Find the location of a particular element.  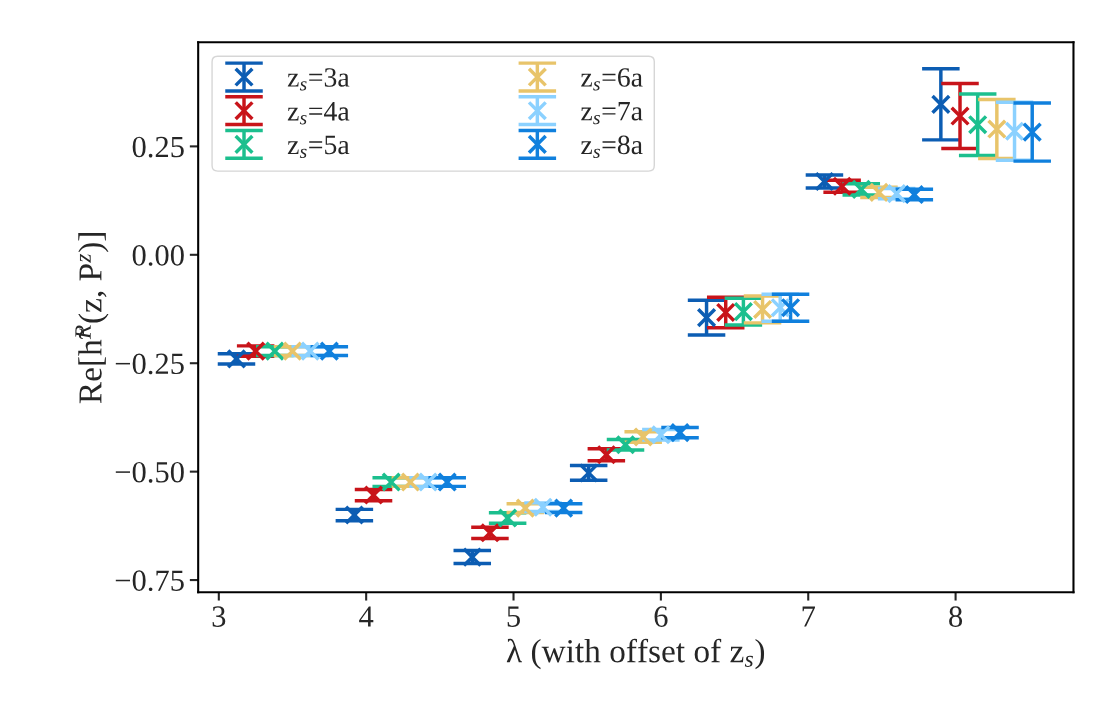

legend-label: z$_{s}$=7a is located at coordinates (612, 113).